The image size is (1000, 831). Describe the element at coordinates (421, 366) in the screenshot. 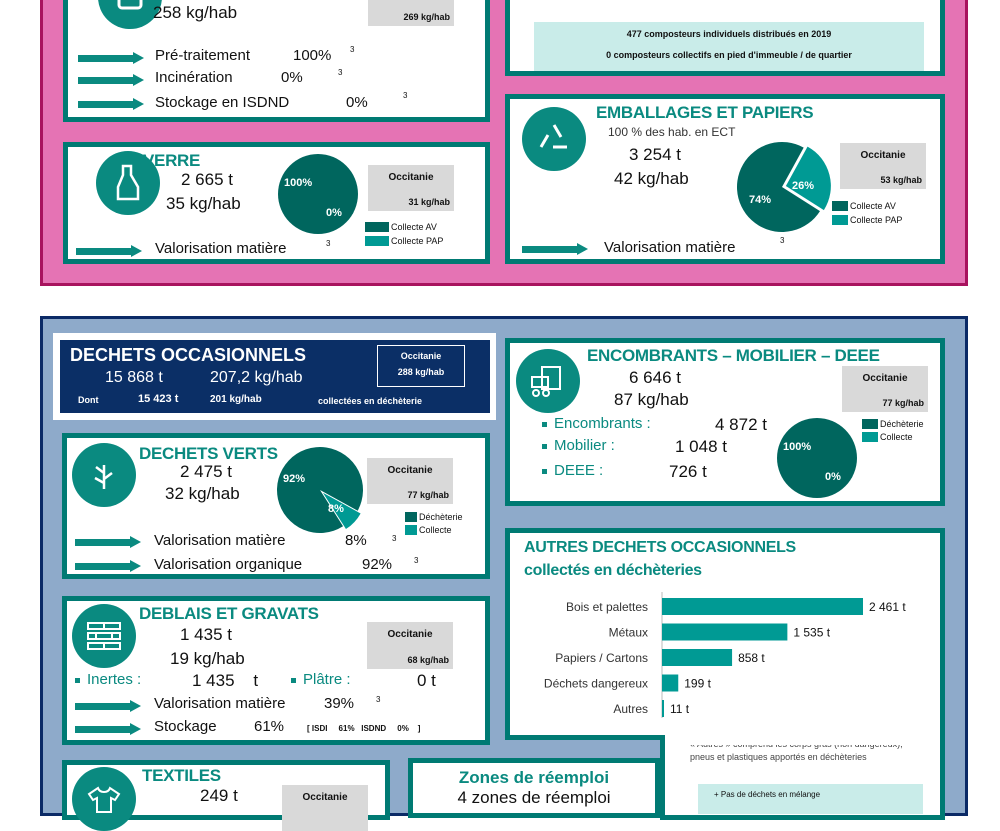

I see `occasionnels-occitanie-box: Occitanie 288 kg/hab` at that location.